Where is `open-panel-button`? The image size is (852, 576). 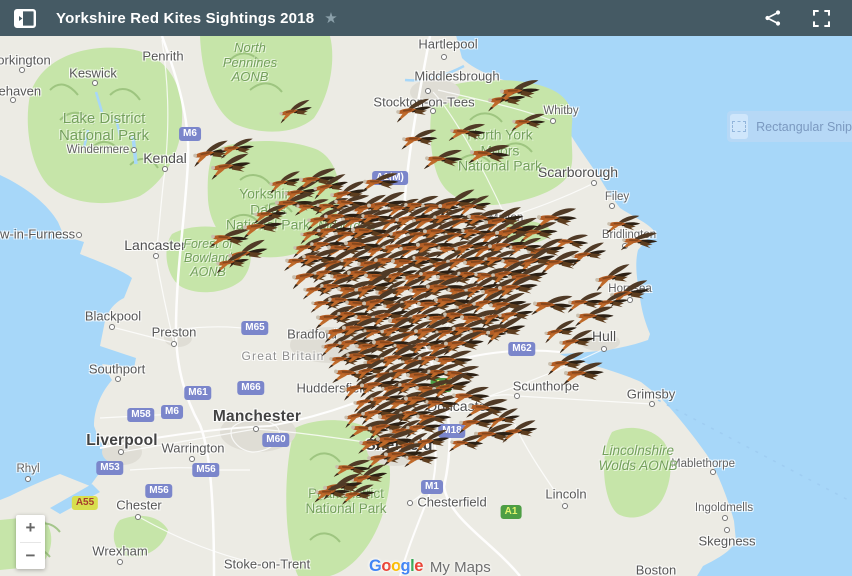
open-panel-button is located at coordinates (26, 18).